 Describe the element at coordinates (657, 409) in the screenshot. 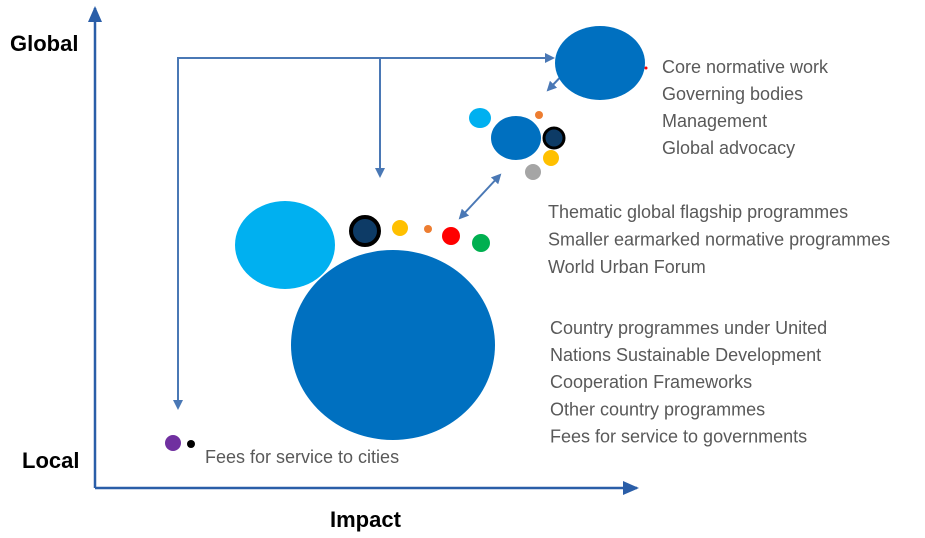

I see `label-line: Other country programmes` at that location.